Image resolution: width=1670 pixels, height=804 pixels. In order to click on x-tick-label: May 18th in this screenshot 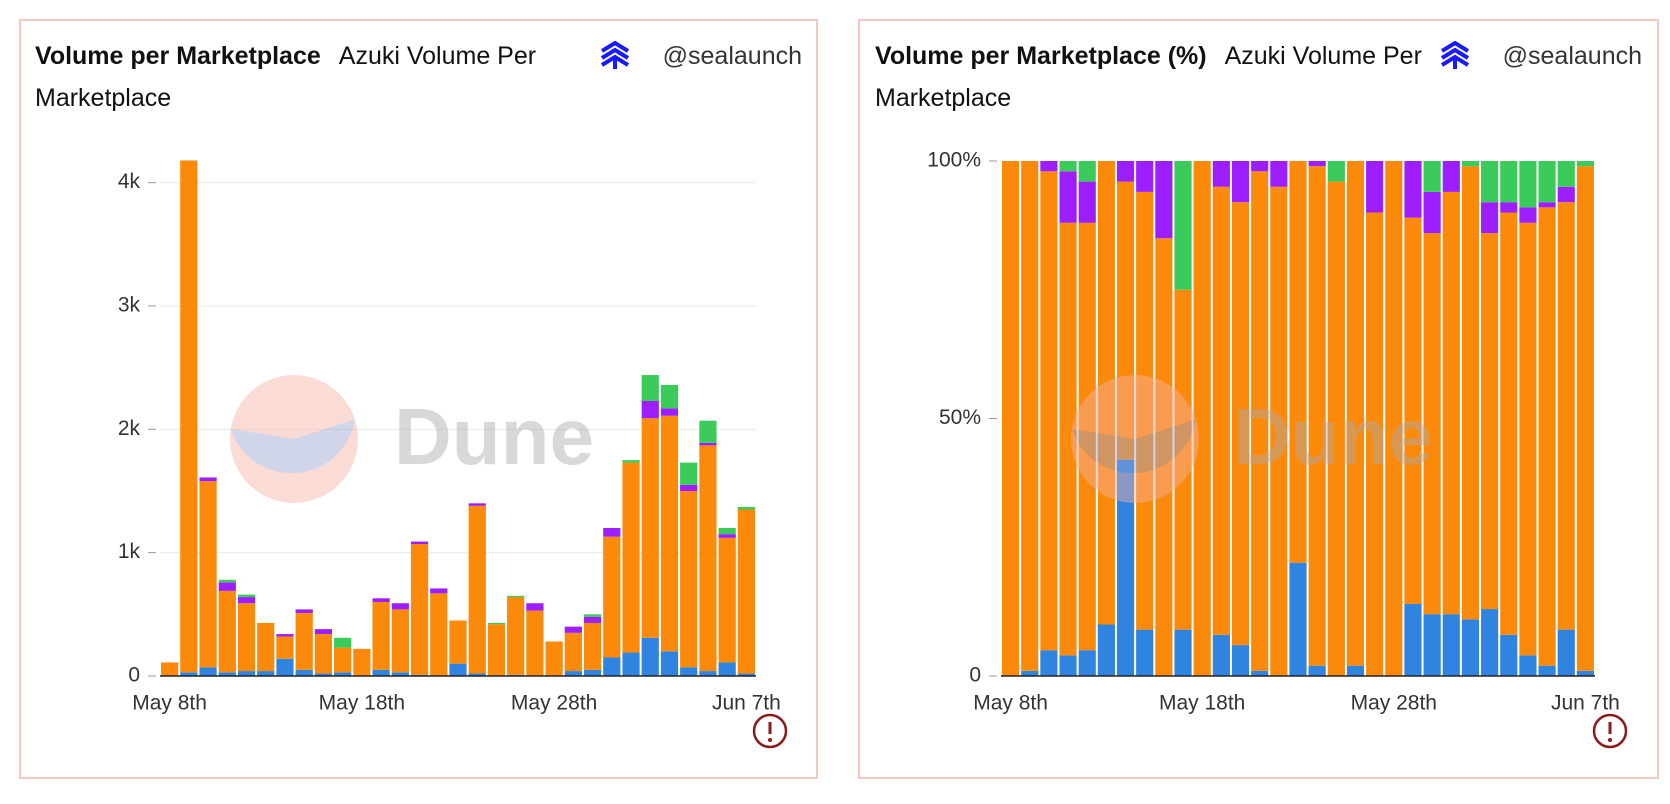, I will do `click(362, 703)`.